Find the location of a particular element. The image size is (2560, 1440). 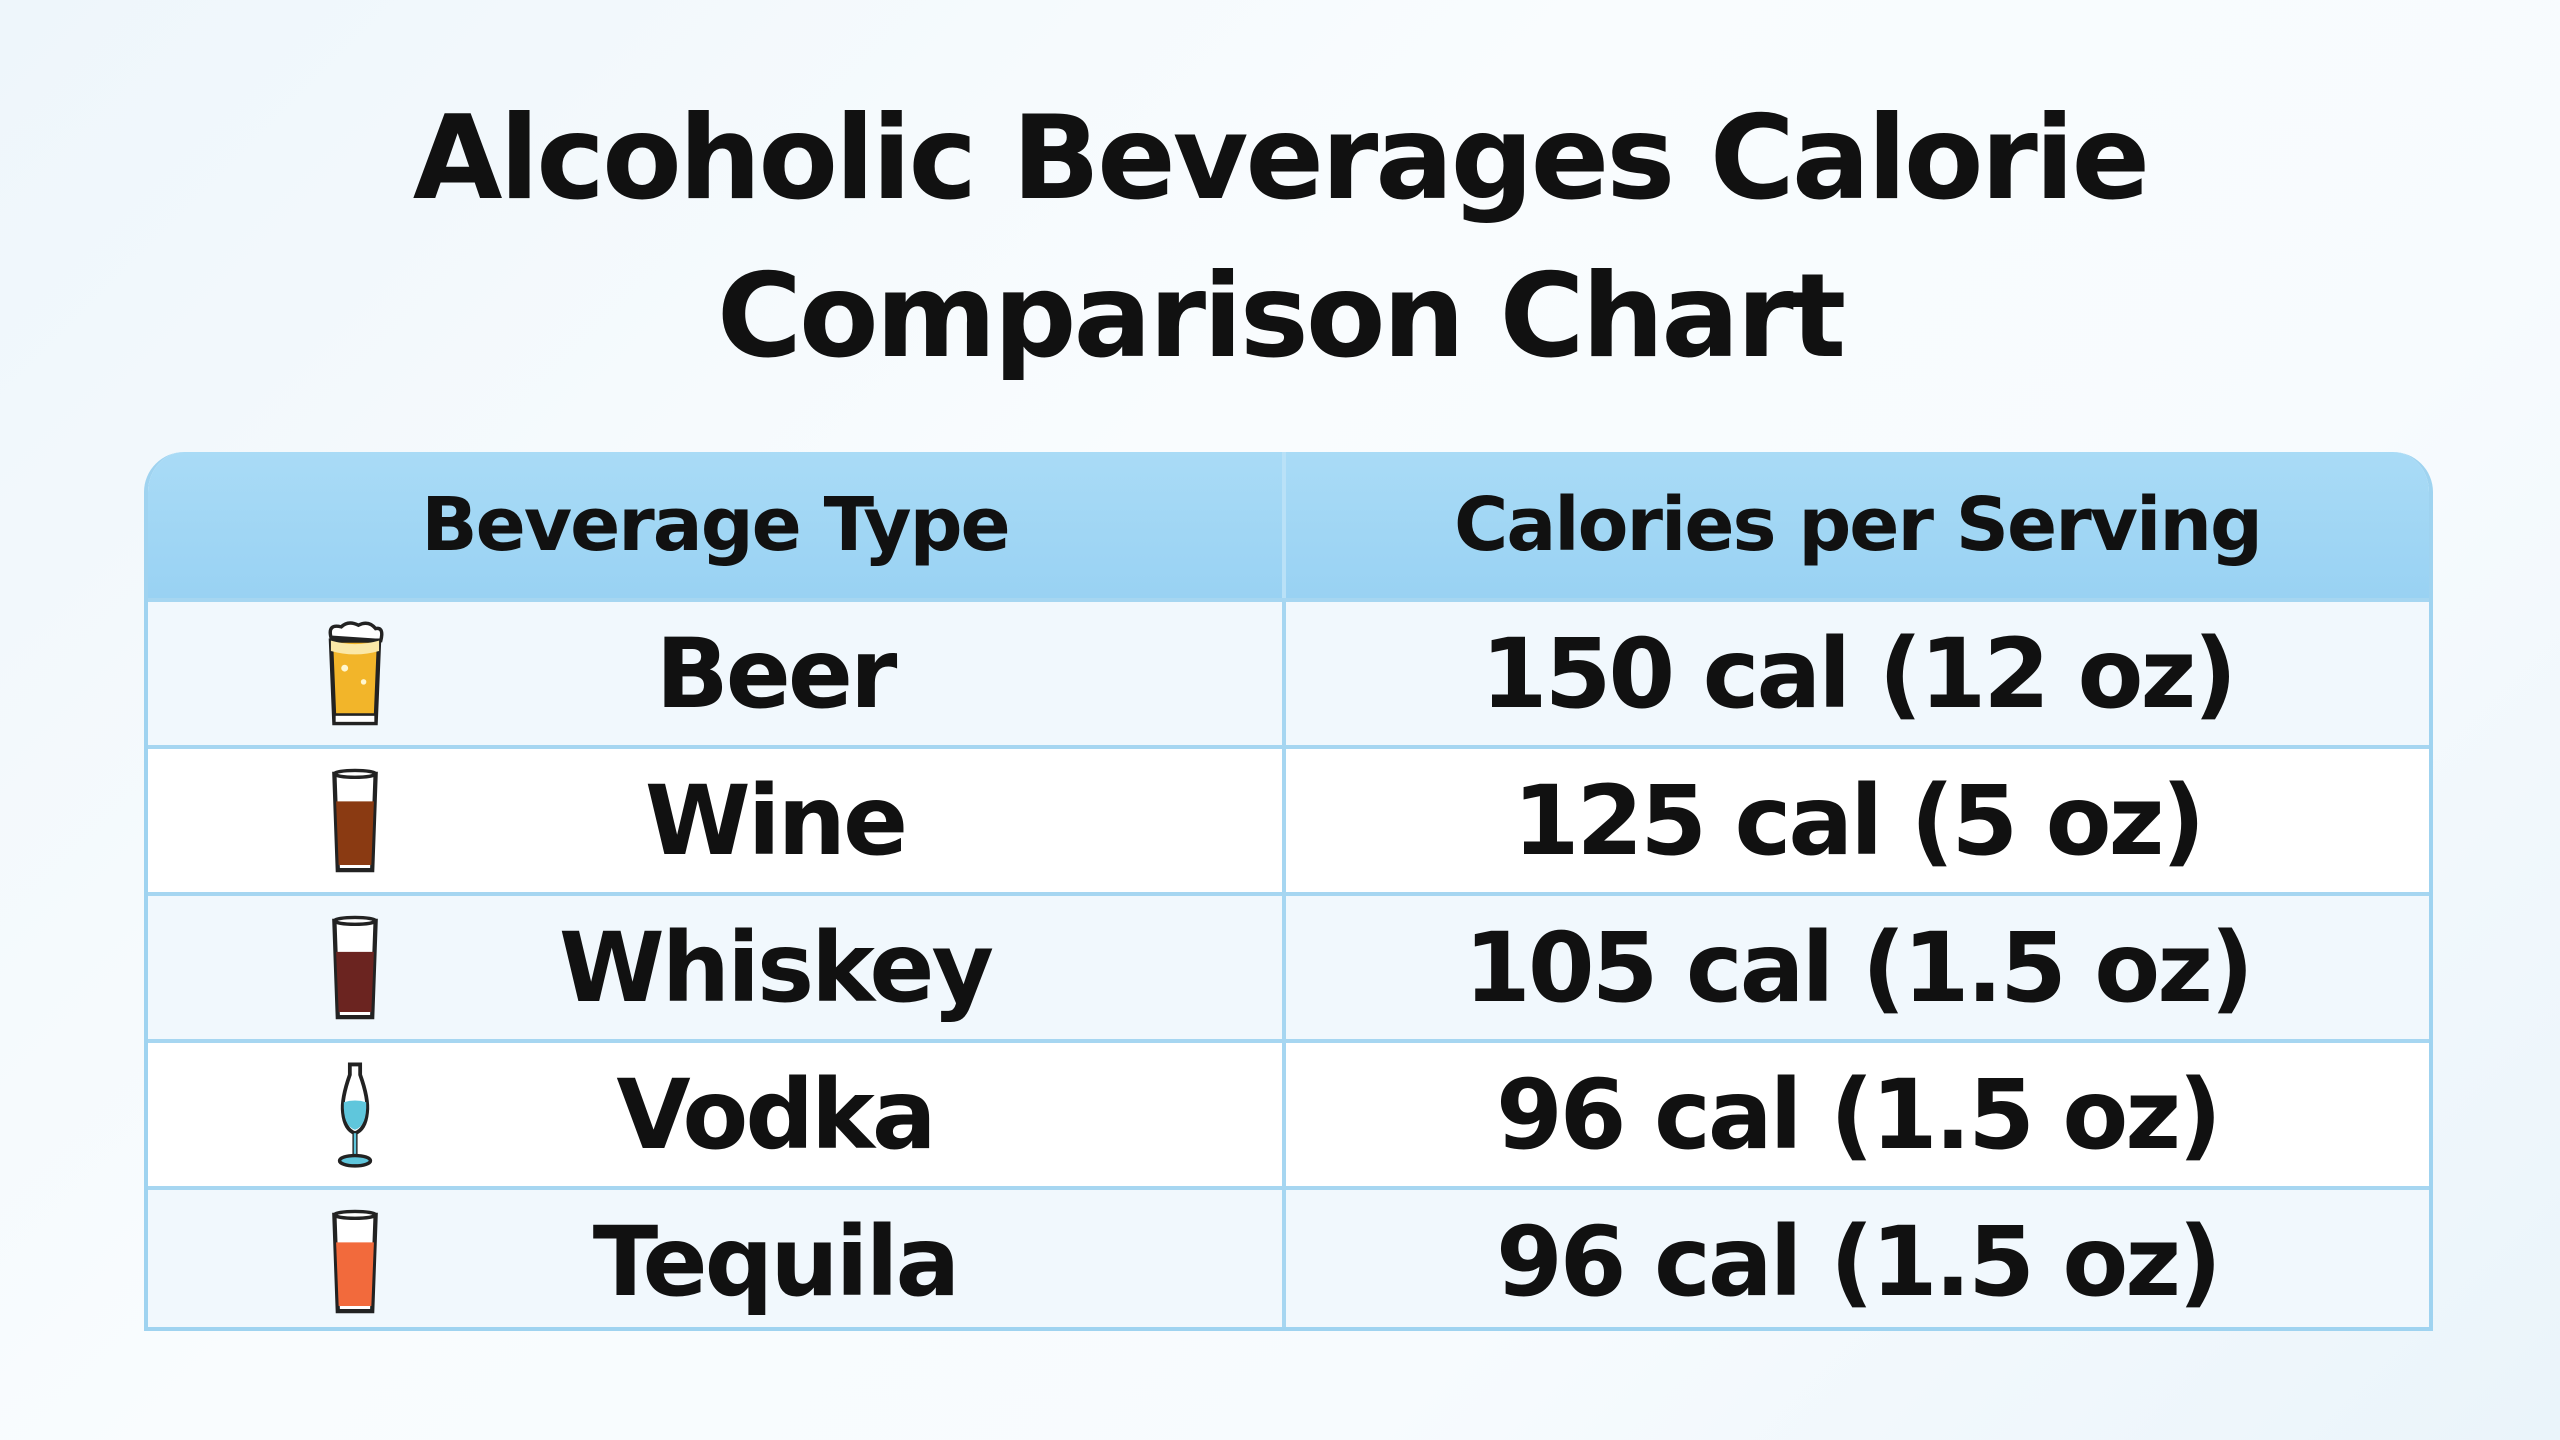

whiskey-glass-icon is located at coordinates (355, 969).